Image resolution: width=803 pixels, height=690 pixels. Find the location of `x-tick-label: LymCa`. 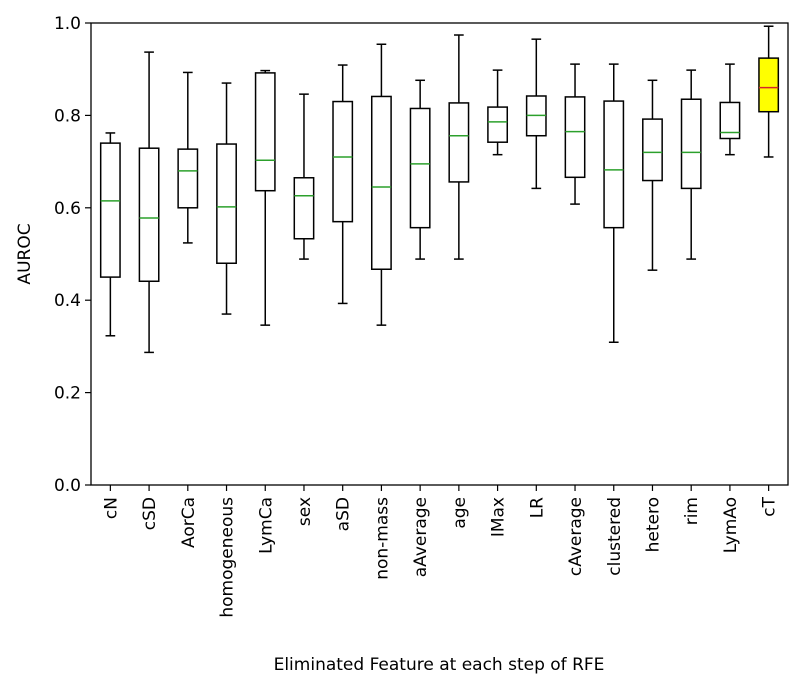

x-tick-label: LymCa is located at coordinates (266, 525).